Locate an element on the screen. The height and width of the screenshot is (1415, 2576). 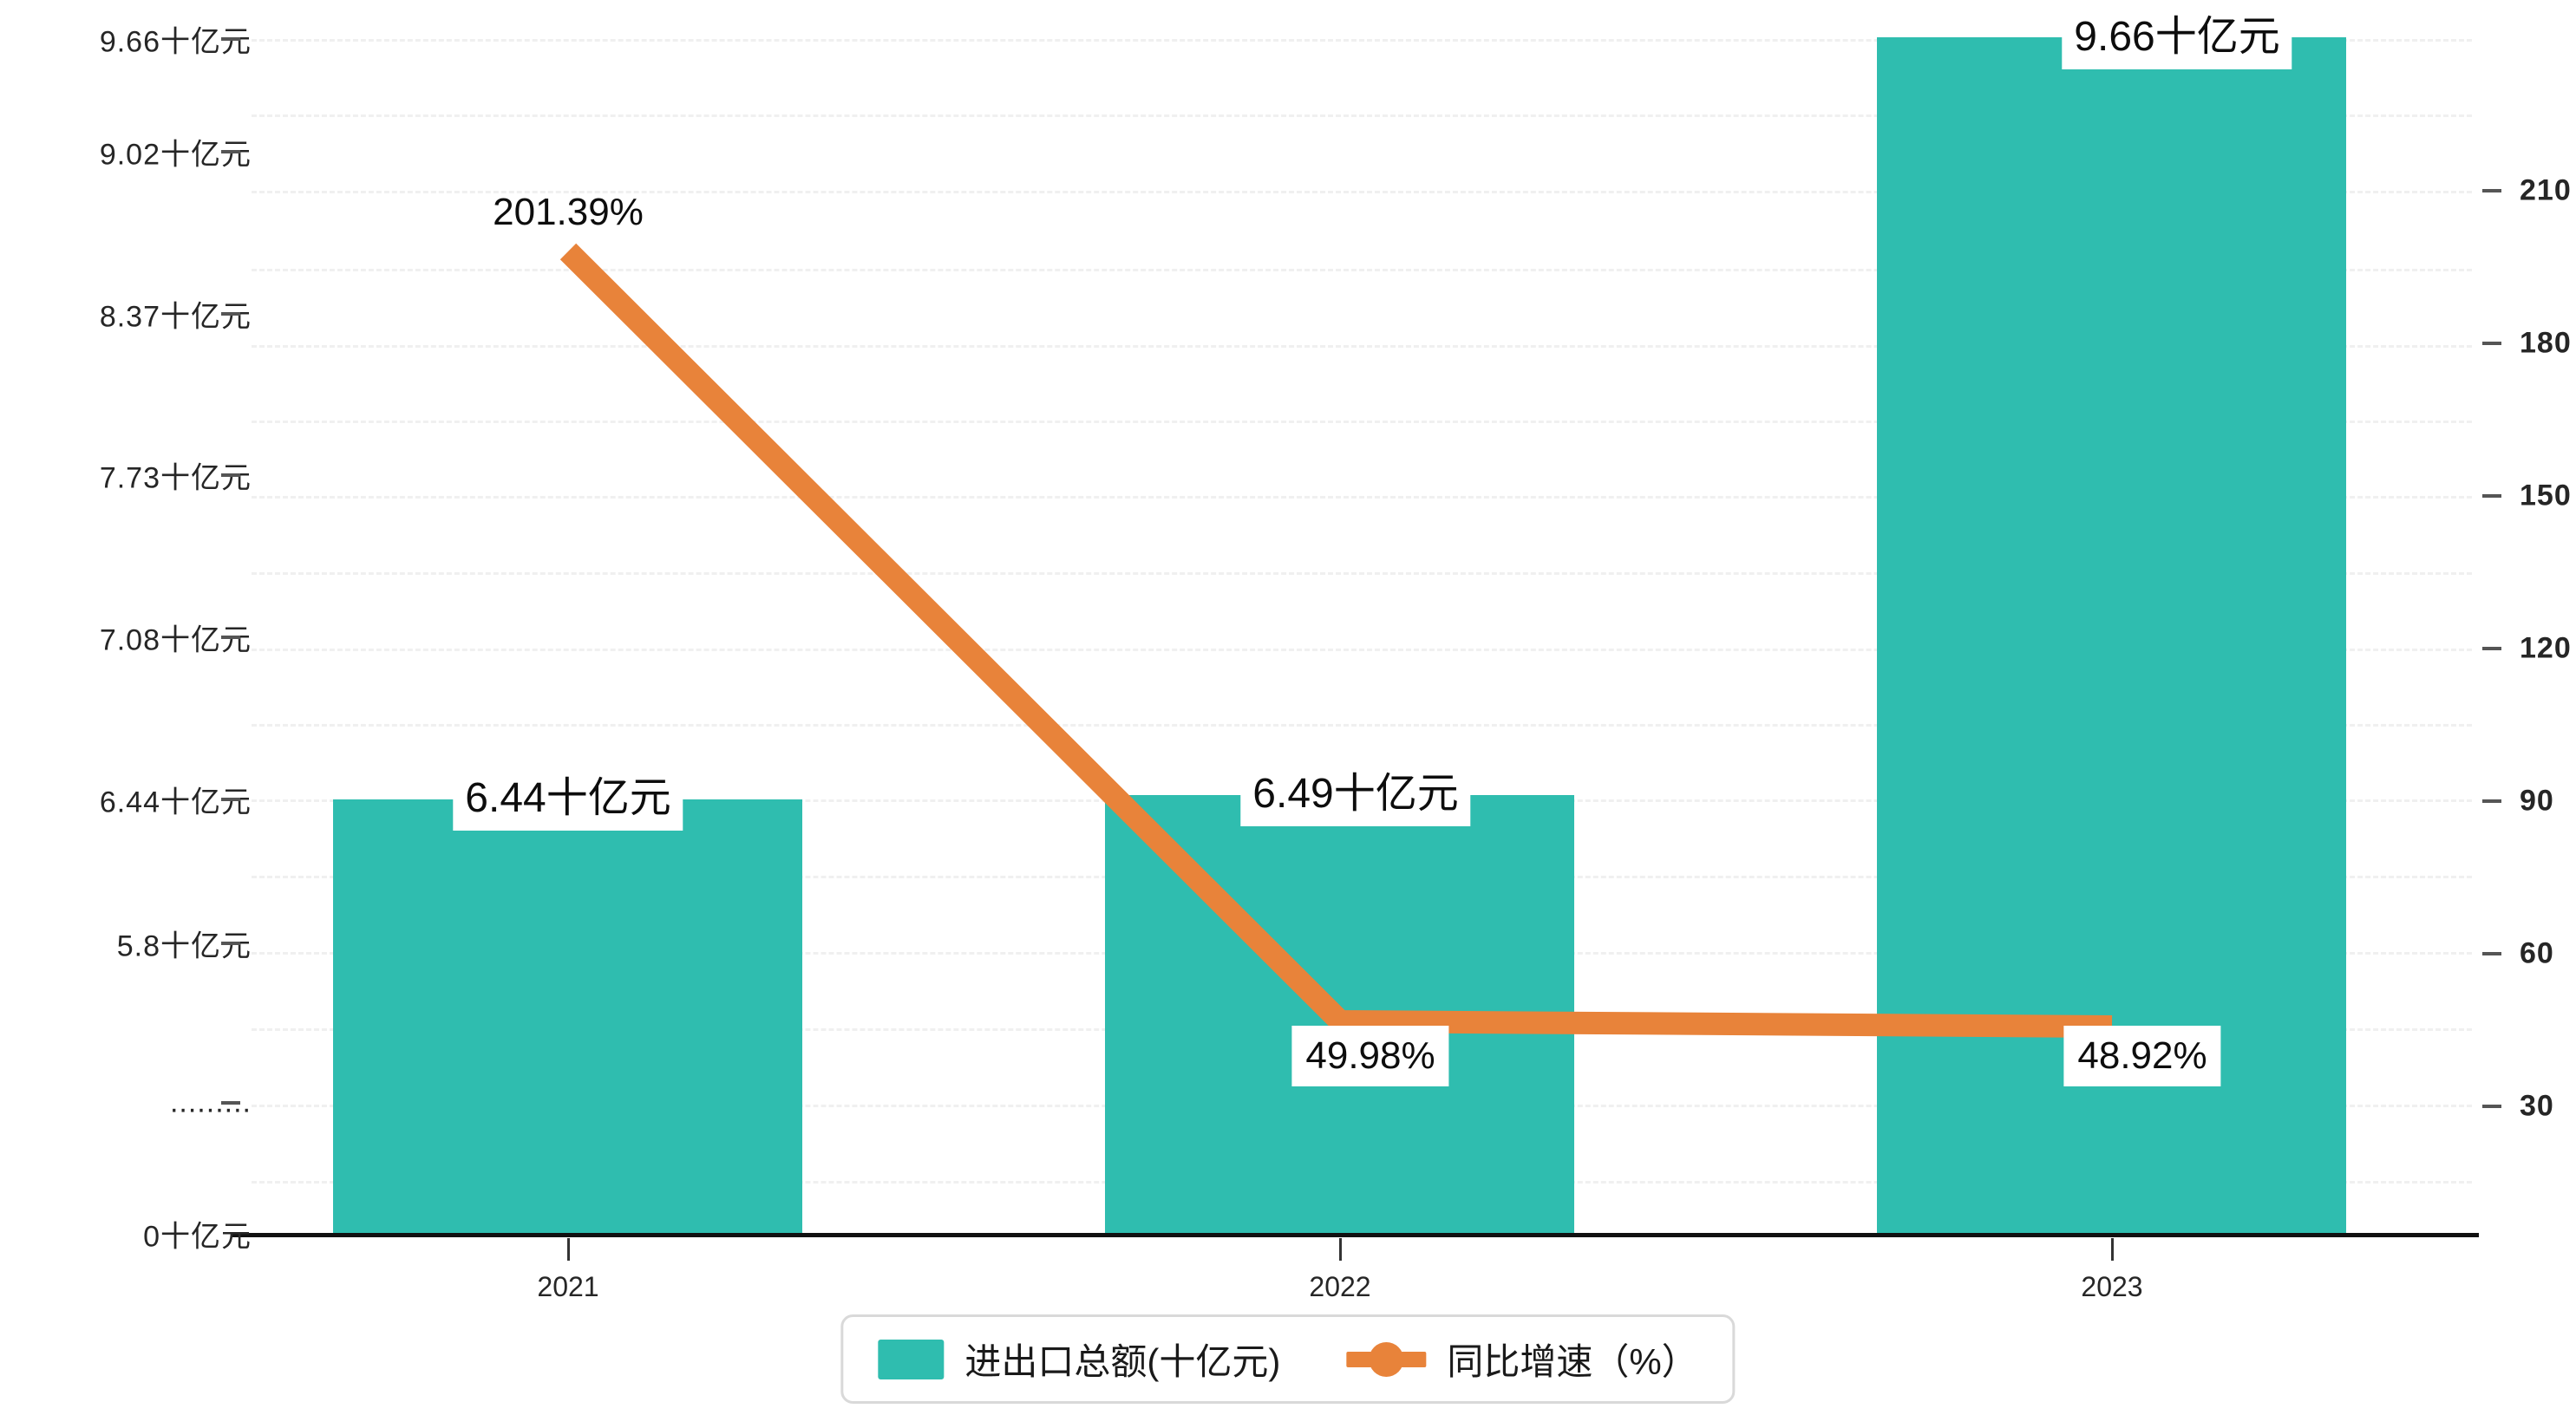
y-axis-right-label: 120 is located at coordinates (2546, 648).